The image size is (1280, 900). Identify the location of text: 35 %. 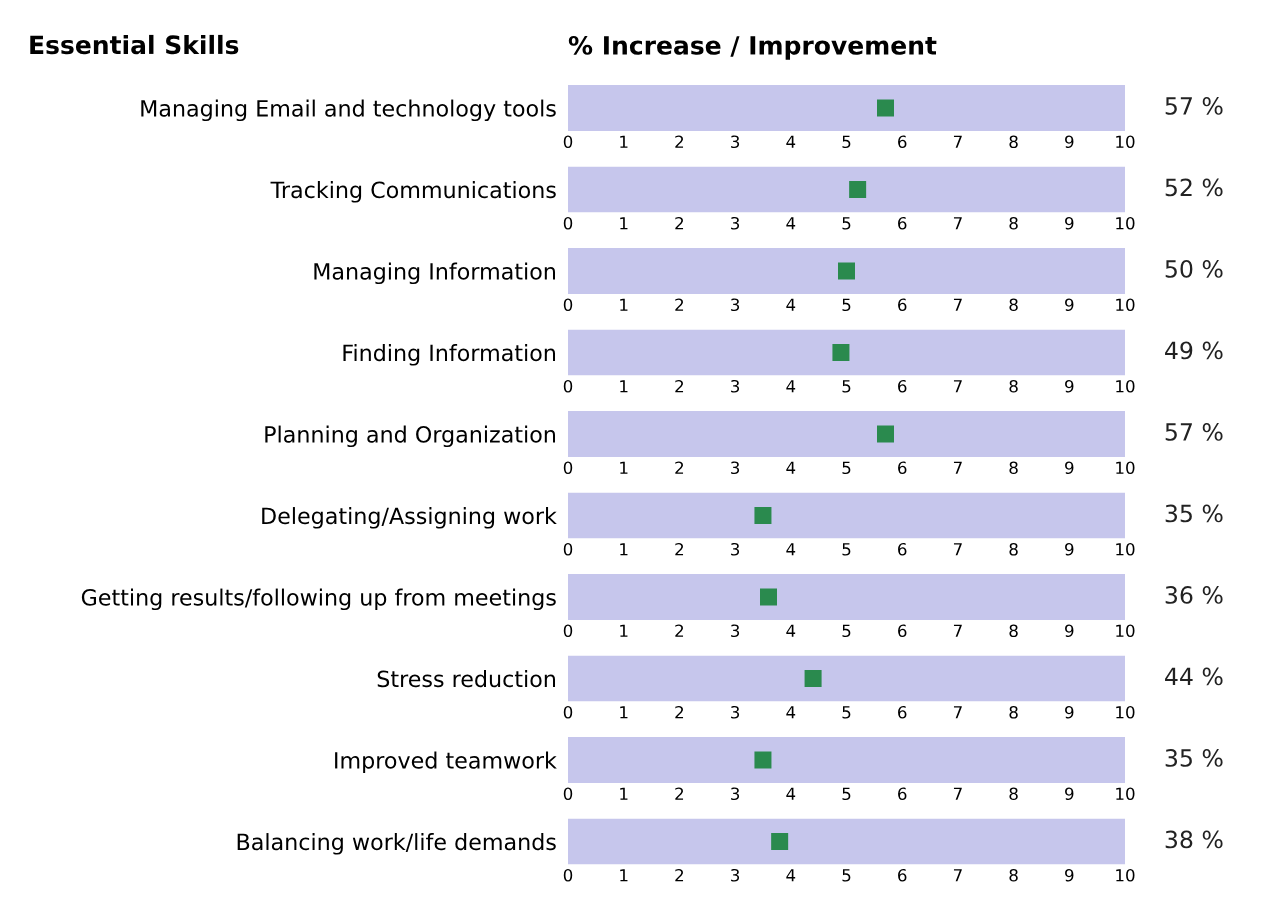
(1194, 757).